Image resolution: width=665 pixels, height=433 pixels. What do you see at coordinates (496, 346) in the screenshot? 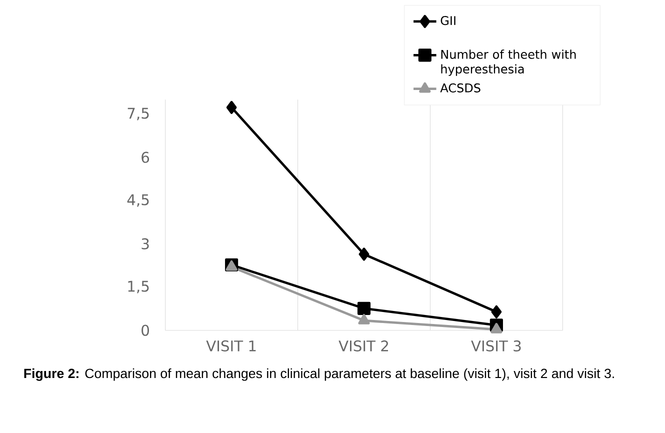
I see `x-tick-label: VISIT 3` at bounding box center [496, 346].